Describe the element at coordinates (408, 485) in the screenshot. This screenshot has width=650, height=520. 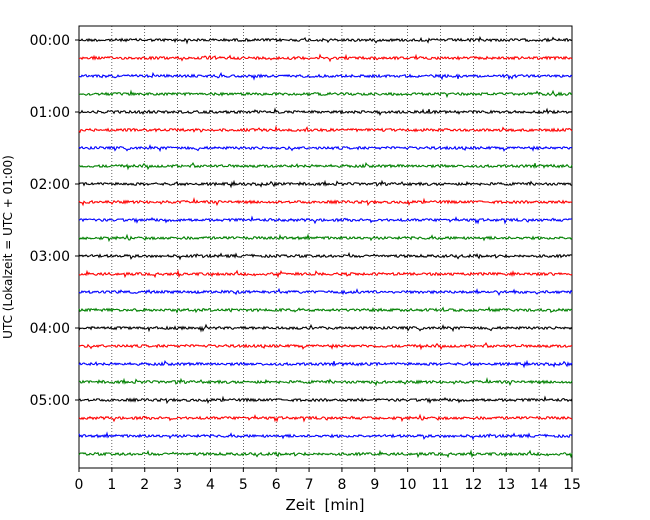
I see `x-tick-label: 10` at that location.